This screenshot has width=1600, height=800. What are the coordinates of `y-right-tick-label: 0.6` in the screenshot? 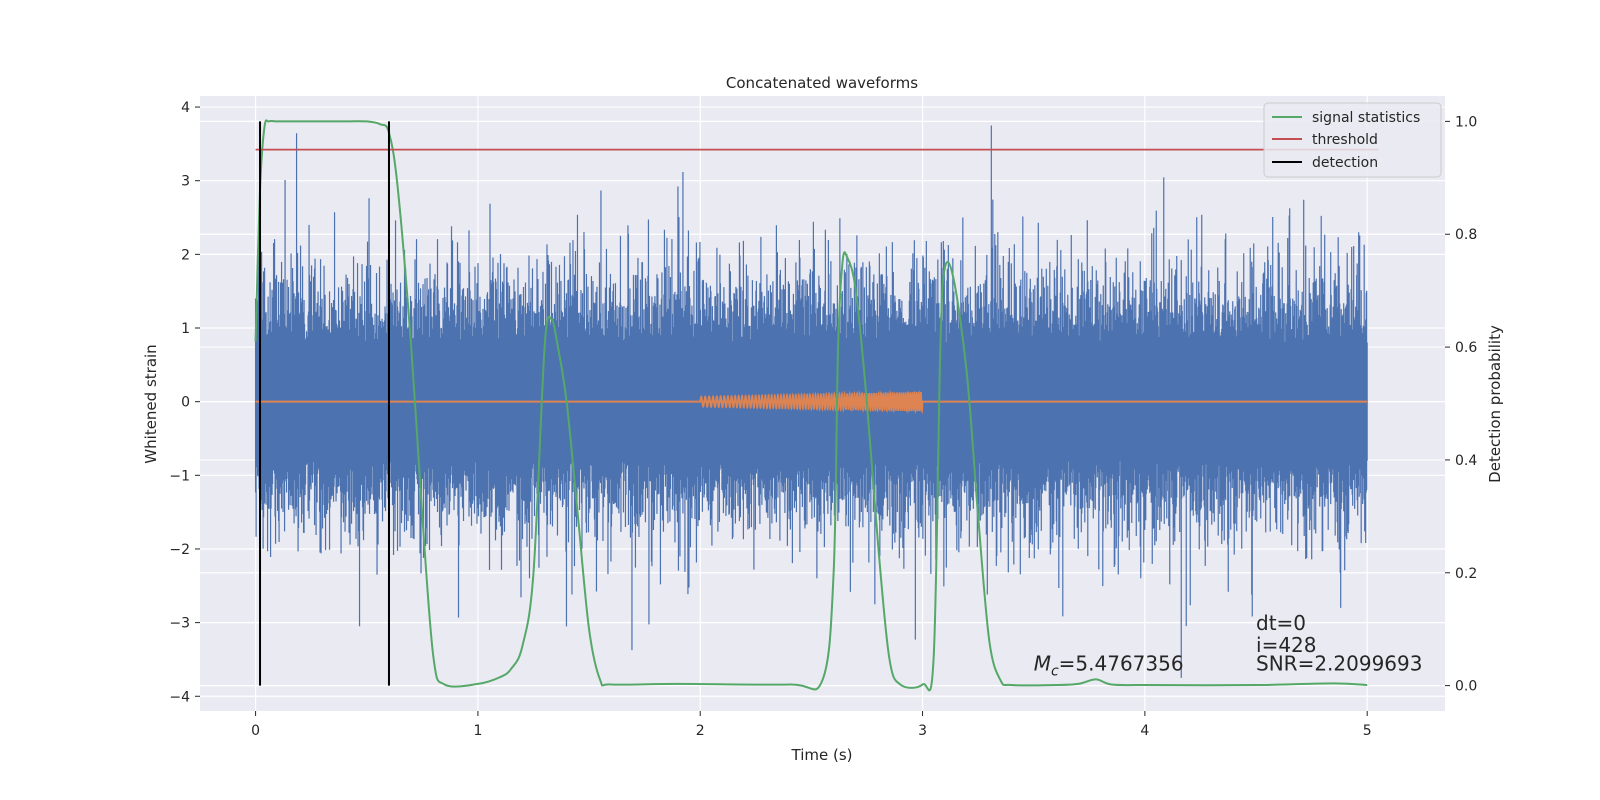 It's located at (1466, 348).